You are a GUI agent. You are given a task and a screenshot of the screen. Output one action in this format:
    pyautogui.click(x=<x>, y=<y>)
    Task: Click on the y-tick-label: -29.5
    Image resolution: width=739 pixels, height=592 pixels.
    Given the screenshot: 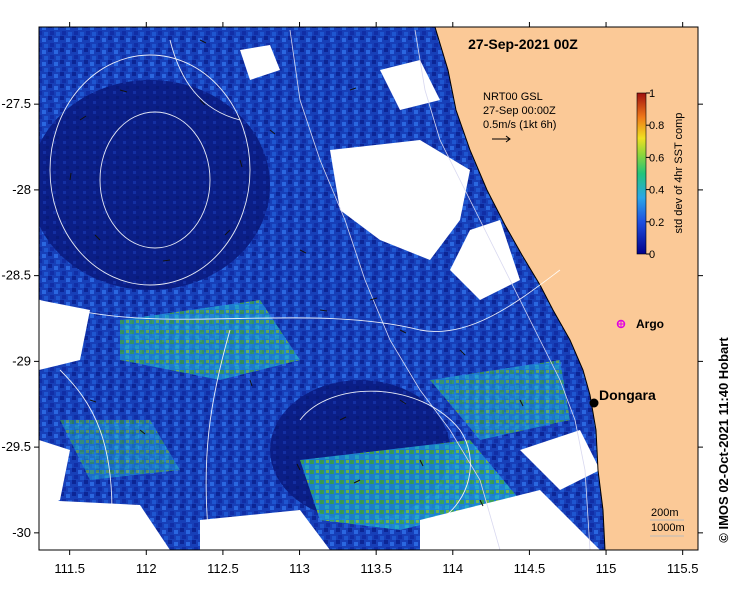 What is the action you would take?
    pyautogui.click(x=16, y=446)
    